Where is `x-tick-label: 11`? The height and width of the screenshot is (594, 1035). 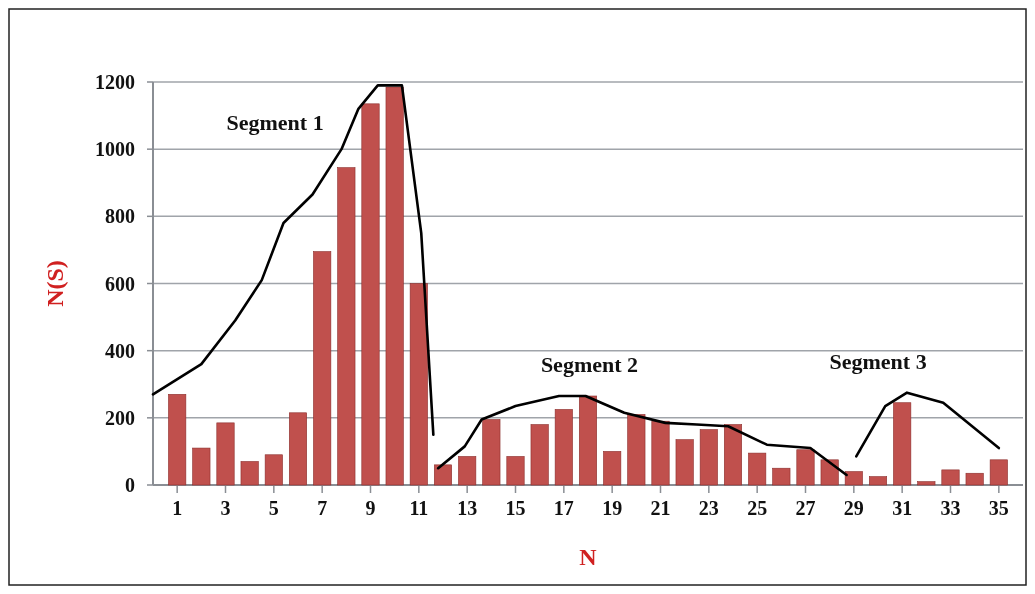 x-tick-label: 11 is located at coordinates (419, 508).